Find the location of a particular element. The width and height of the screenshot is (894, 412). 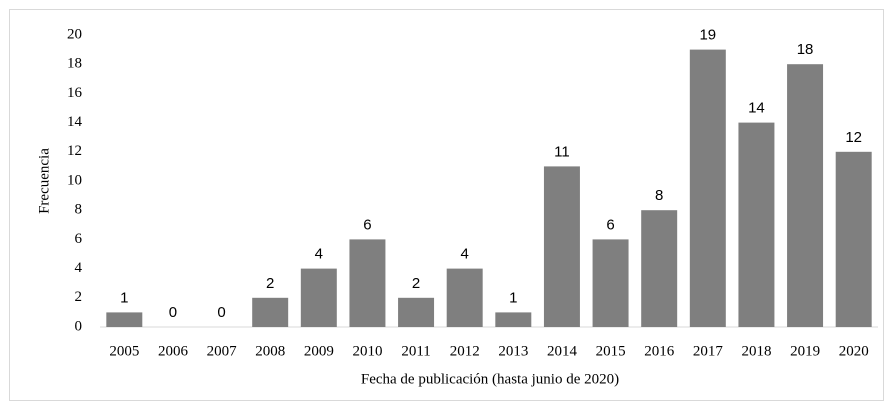

y-tick-label: 6 is located at coordinates (79, 239).